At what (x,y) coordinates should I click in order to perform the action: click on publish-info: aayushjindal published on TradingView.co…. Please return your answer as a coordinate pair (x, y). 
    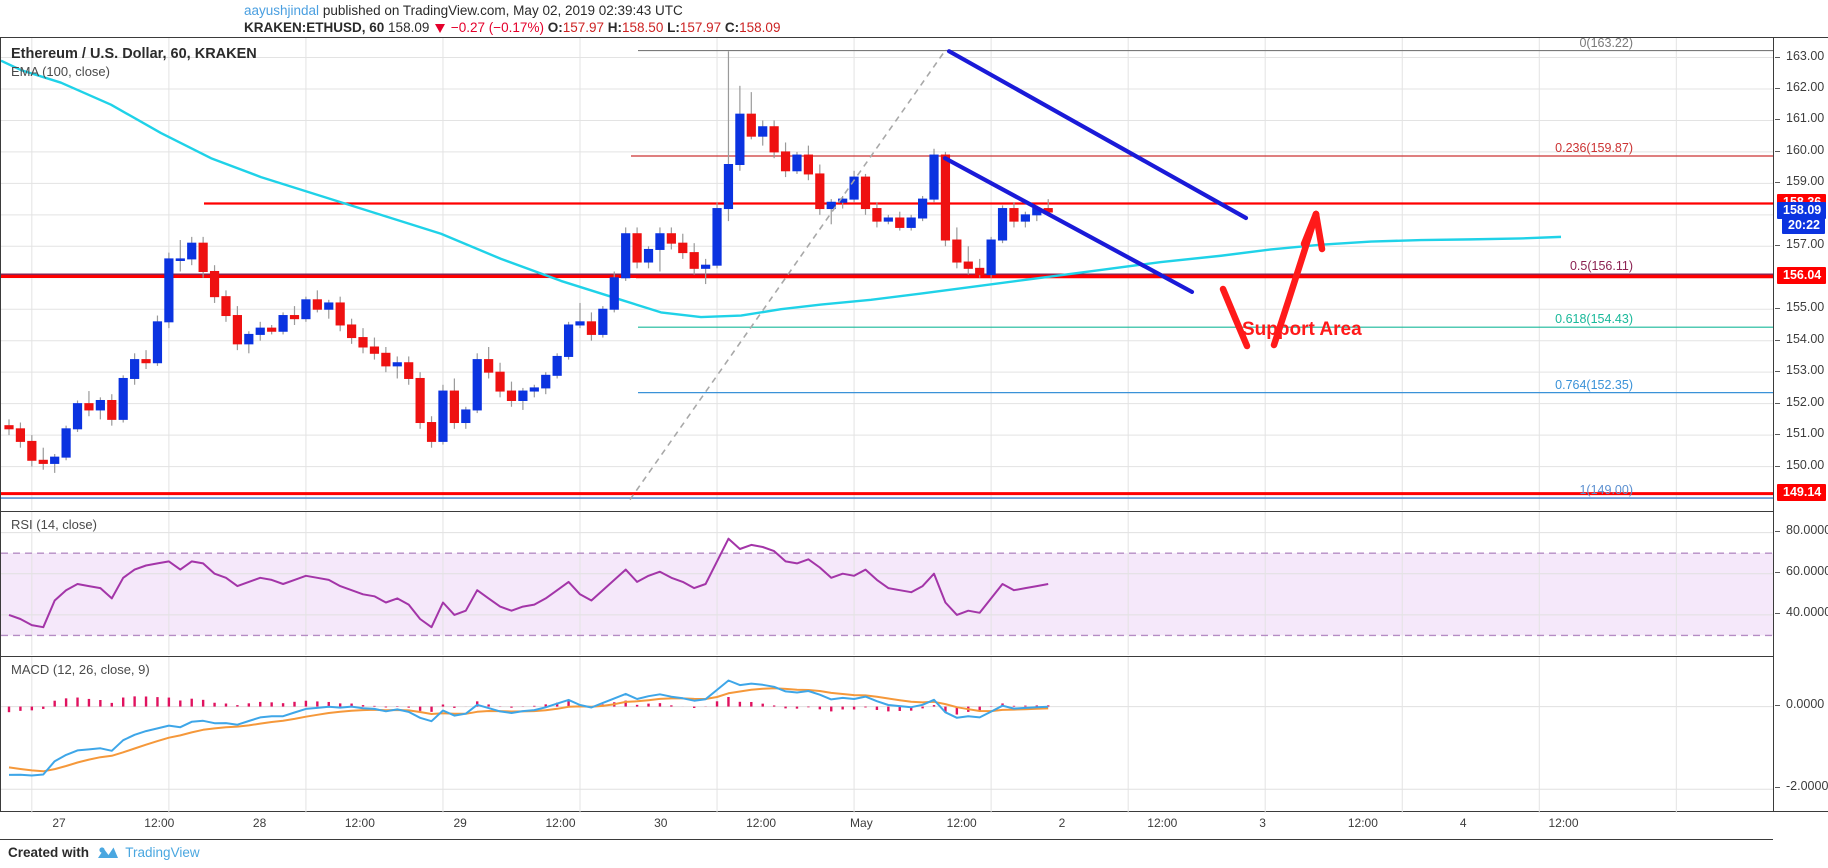
    Looking at the image, I should click on (463, 10).